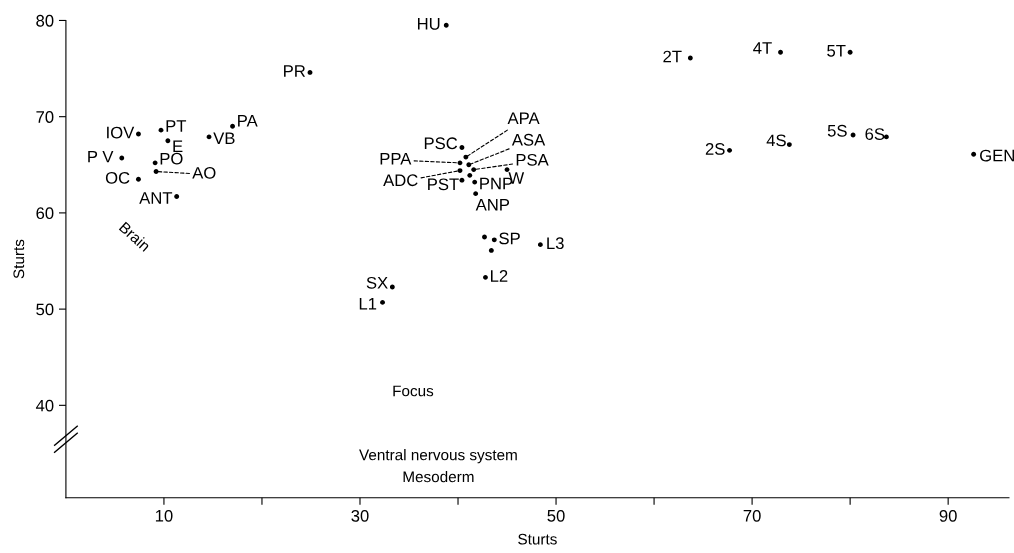 The width and height of the screenshot is (1014, 553). Describe the element at coordinates (837, 130) in the screenshot. I see `annotation: 5S` at that location.